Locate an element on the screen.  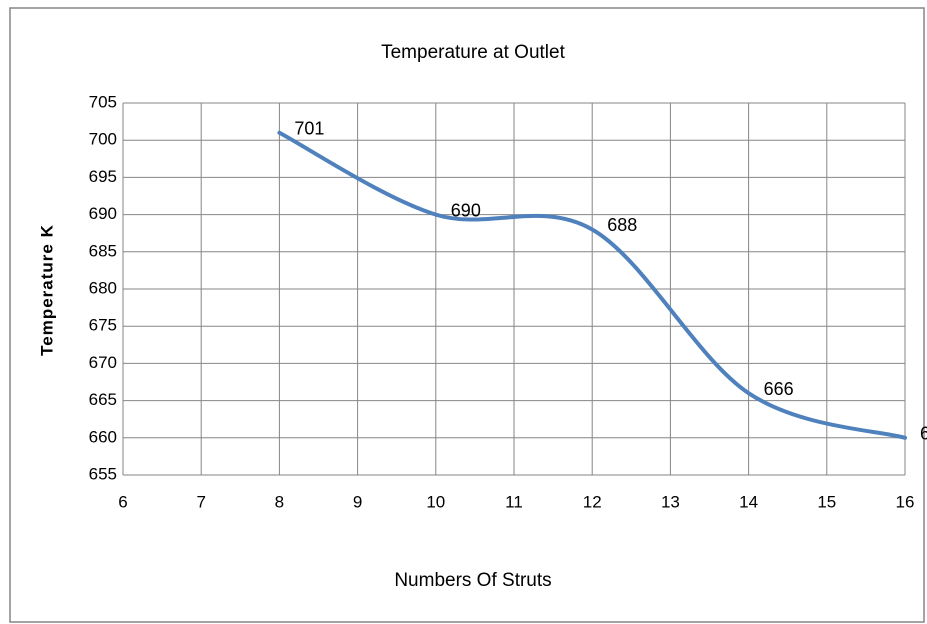
y-tick-label: 675 is located at coordinates (103, 325).